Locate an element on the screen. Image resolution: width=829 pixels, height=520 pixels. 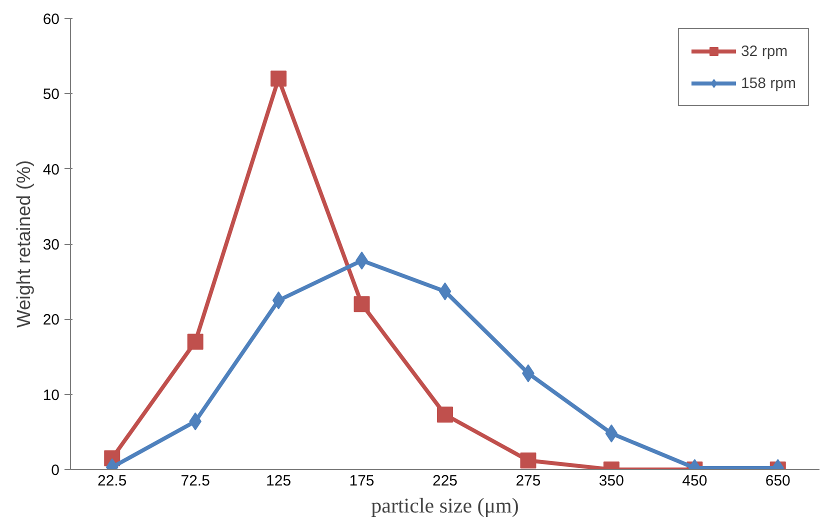
y-tick-label: 20 is located at coordinates (51, 320).